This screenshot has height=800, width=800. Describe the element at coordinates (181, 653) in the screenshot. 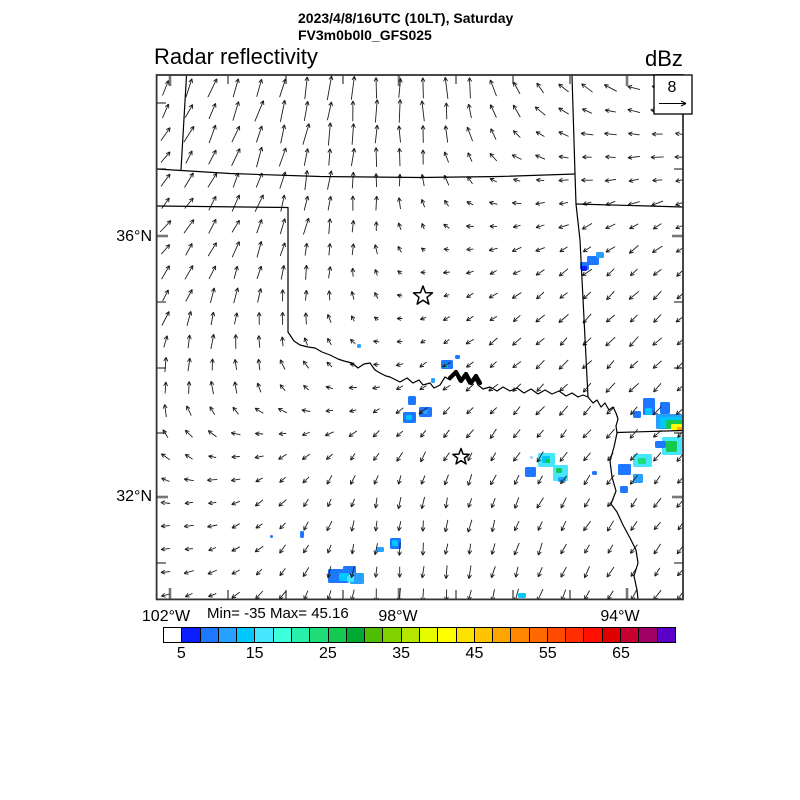

I see `colorbar-label: 5` at that location.